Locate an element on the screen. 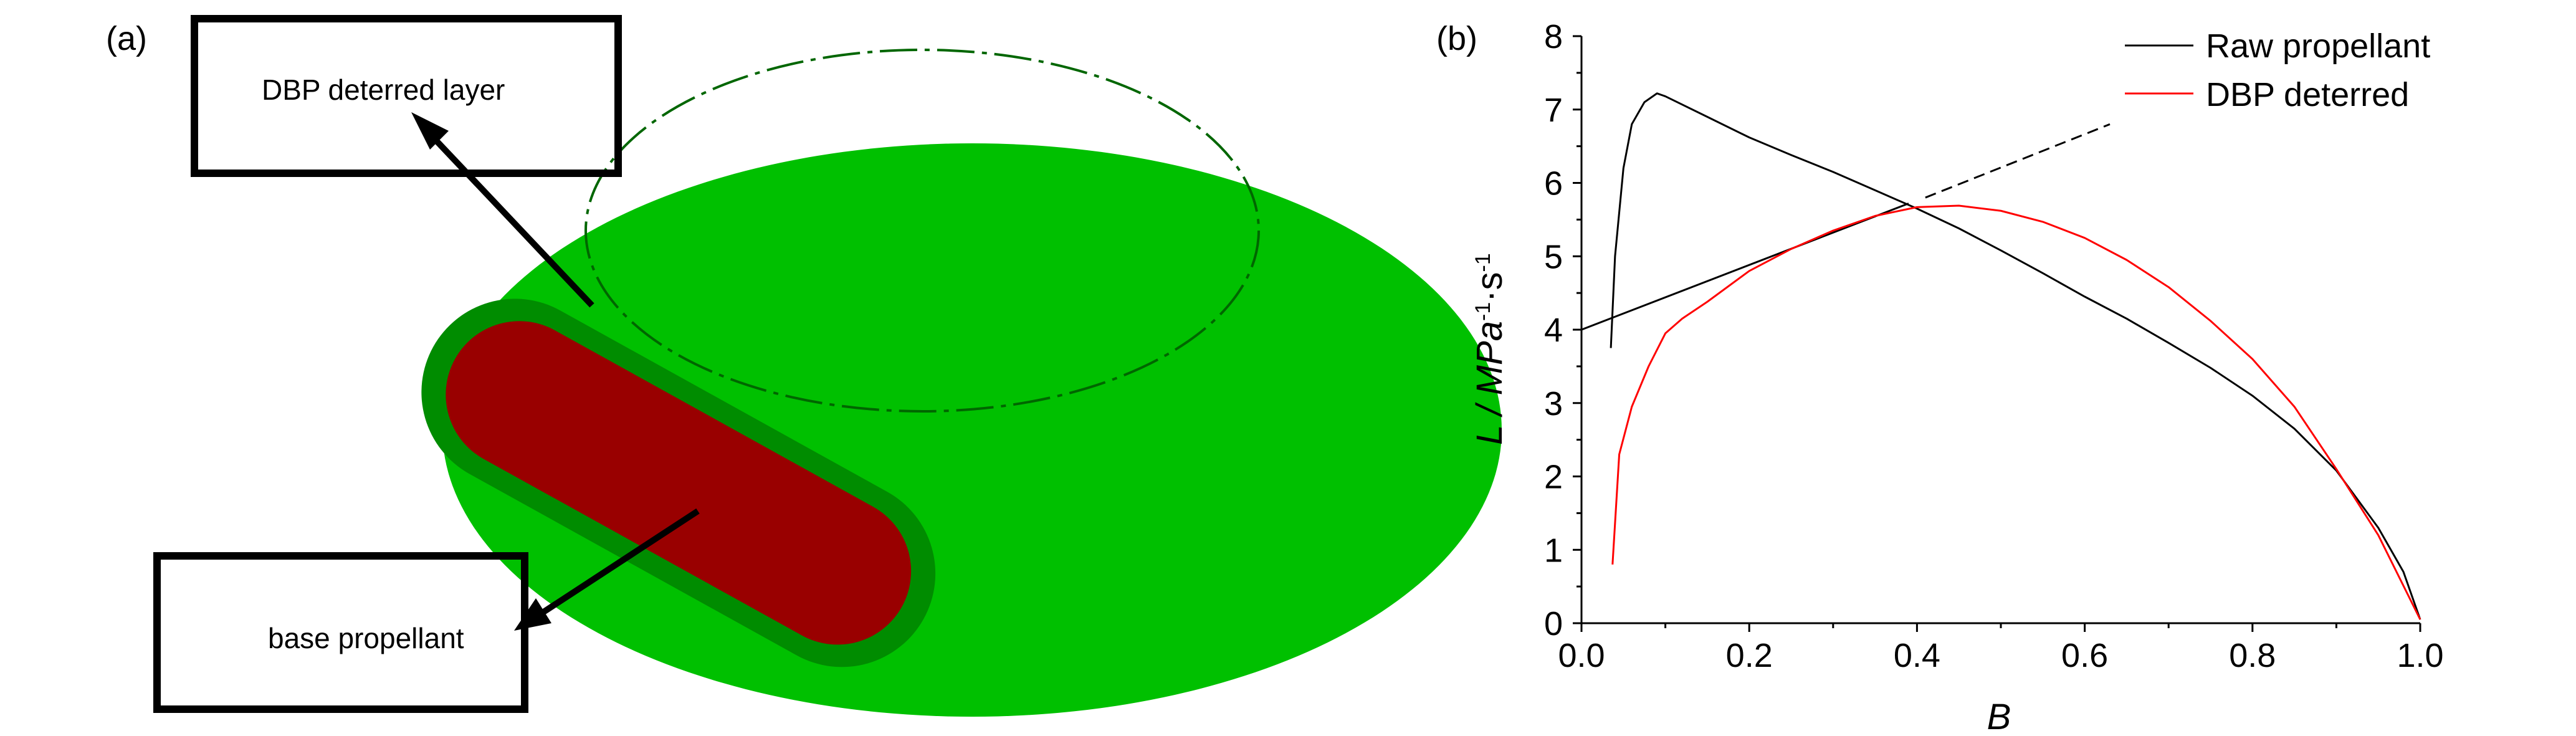 The image size is (2576, 736). y-axis-label-main: L / MPa is located at coordinates (1489, 383).